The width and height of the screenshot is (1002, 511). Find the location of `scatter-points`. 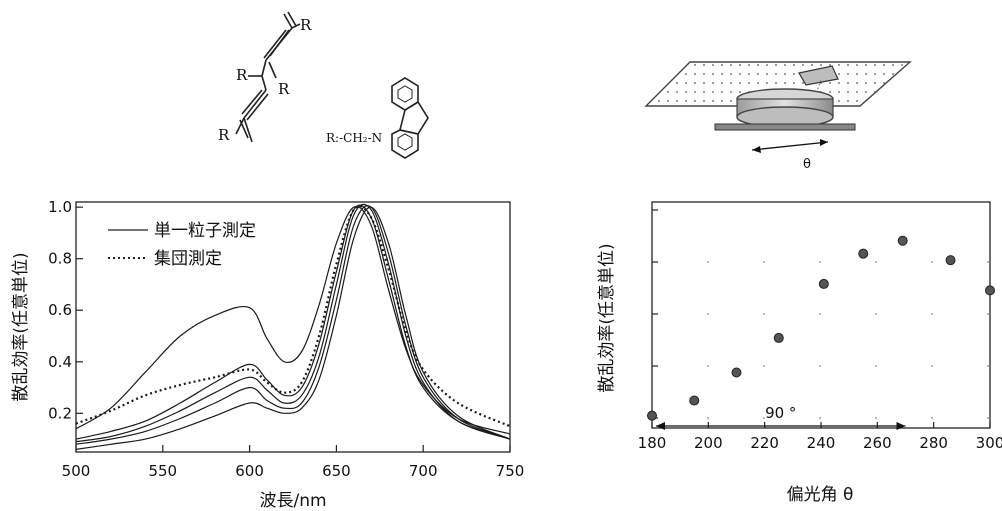

scatter-points is located at coordinates (821, 328).